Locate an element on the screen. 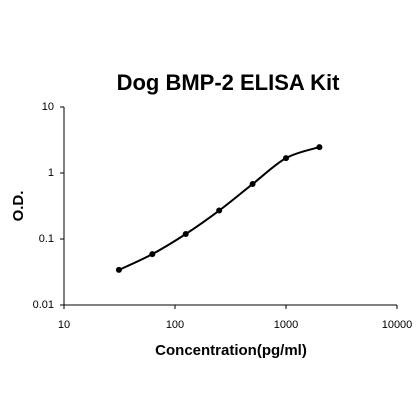 This screenshot has width=420, height=420. y-tick-label: 0.1 is located at coordinates (46, 239).